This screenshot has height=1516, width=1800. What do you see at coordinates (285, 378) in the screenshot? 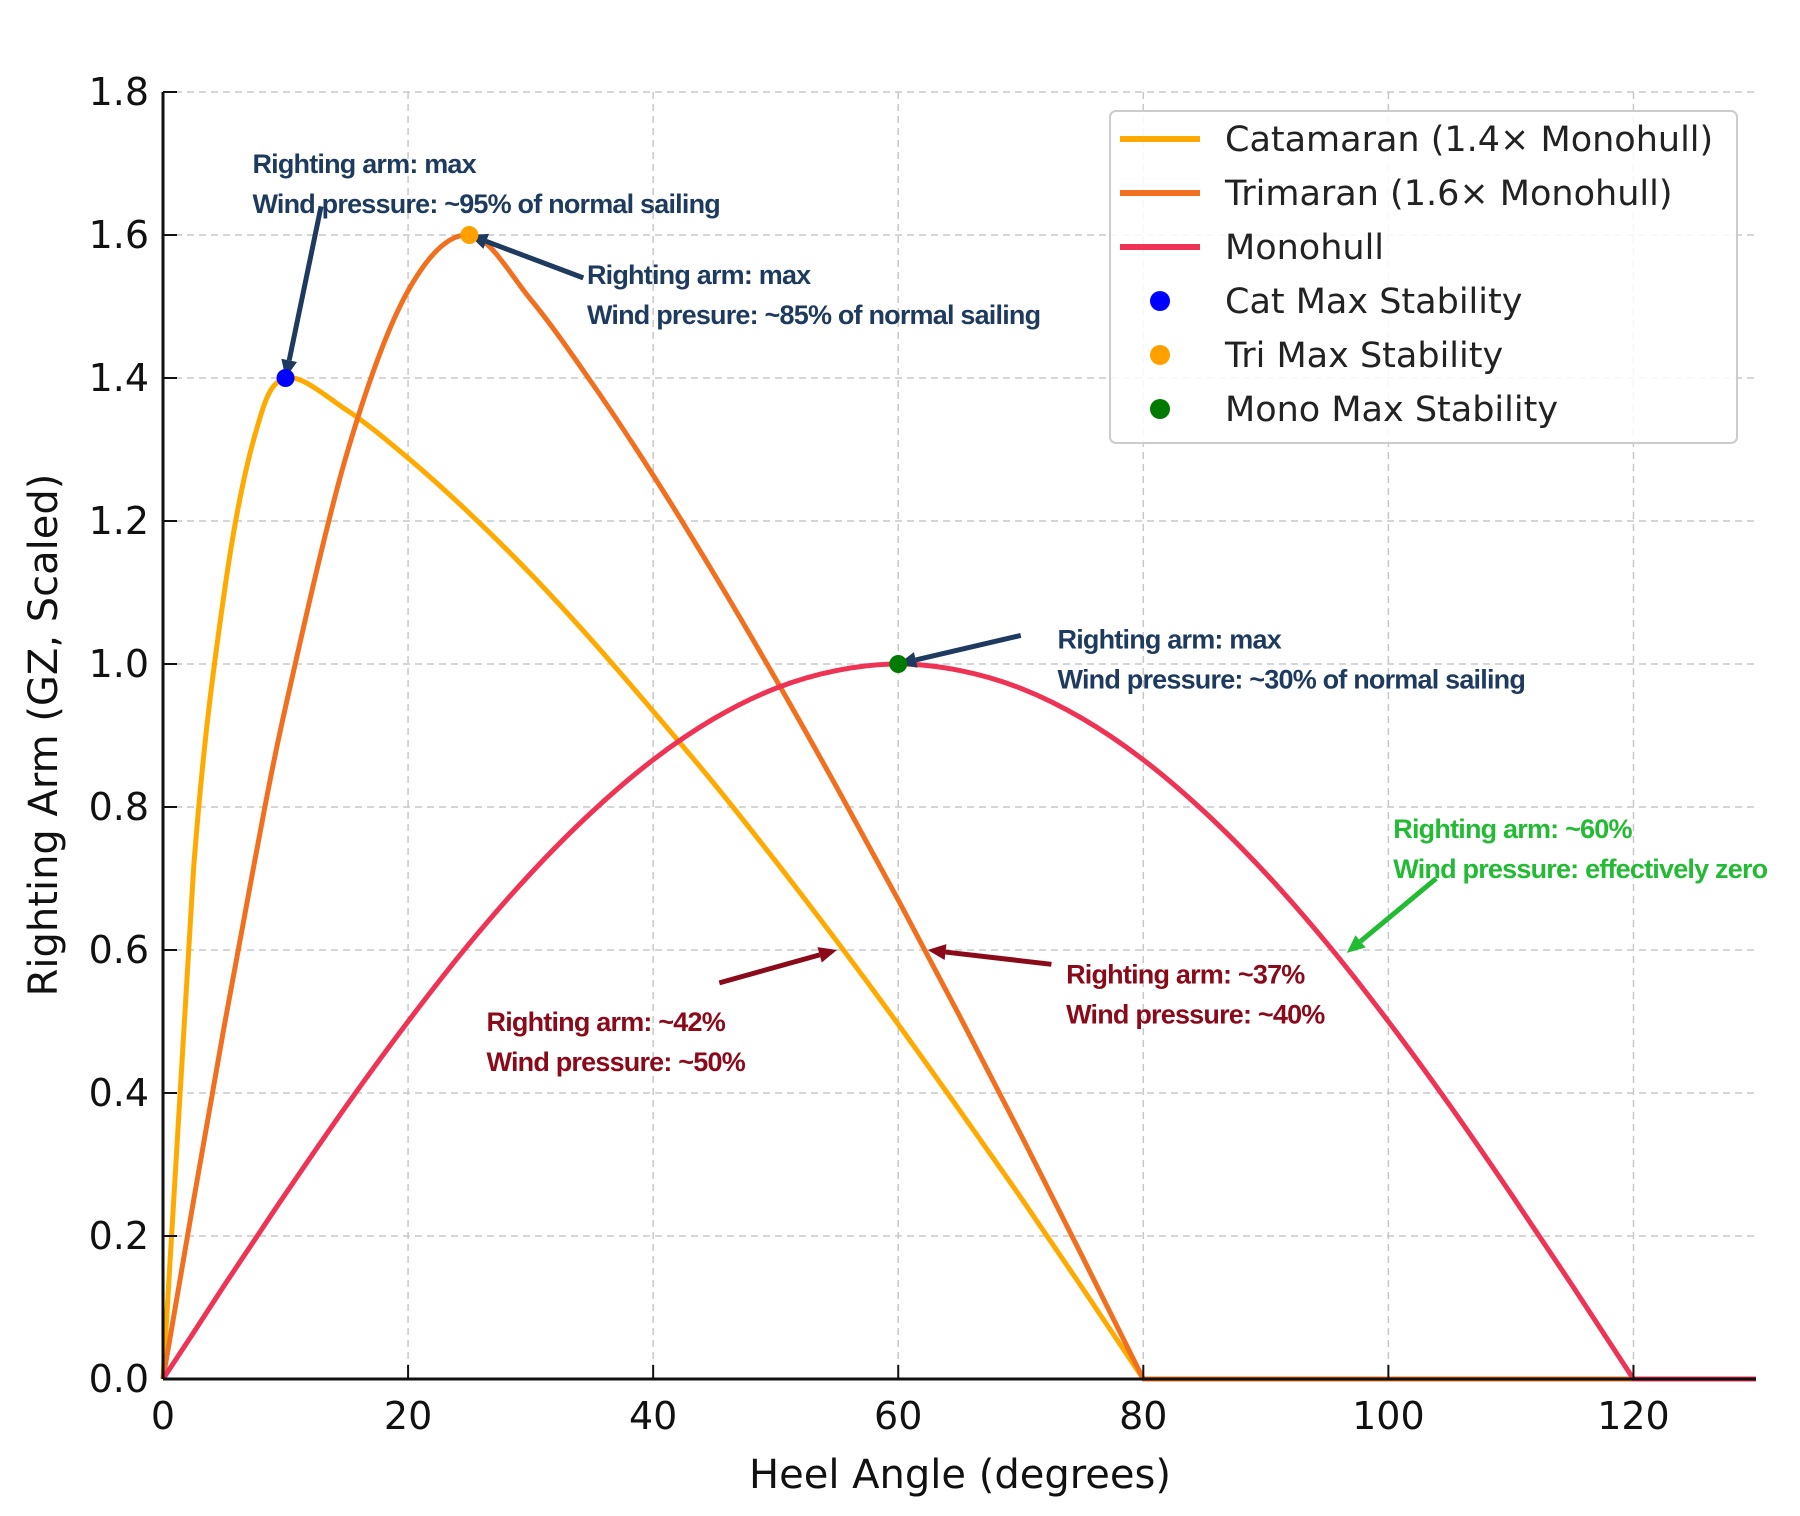
I see `point-cat-max-stability` at bounding box center [285, 378].